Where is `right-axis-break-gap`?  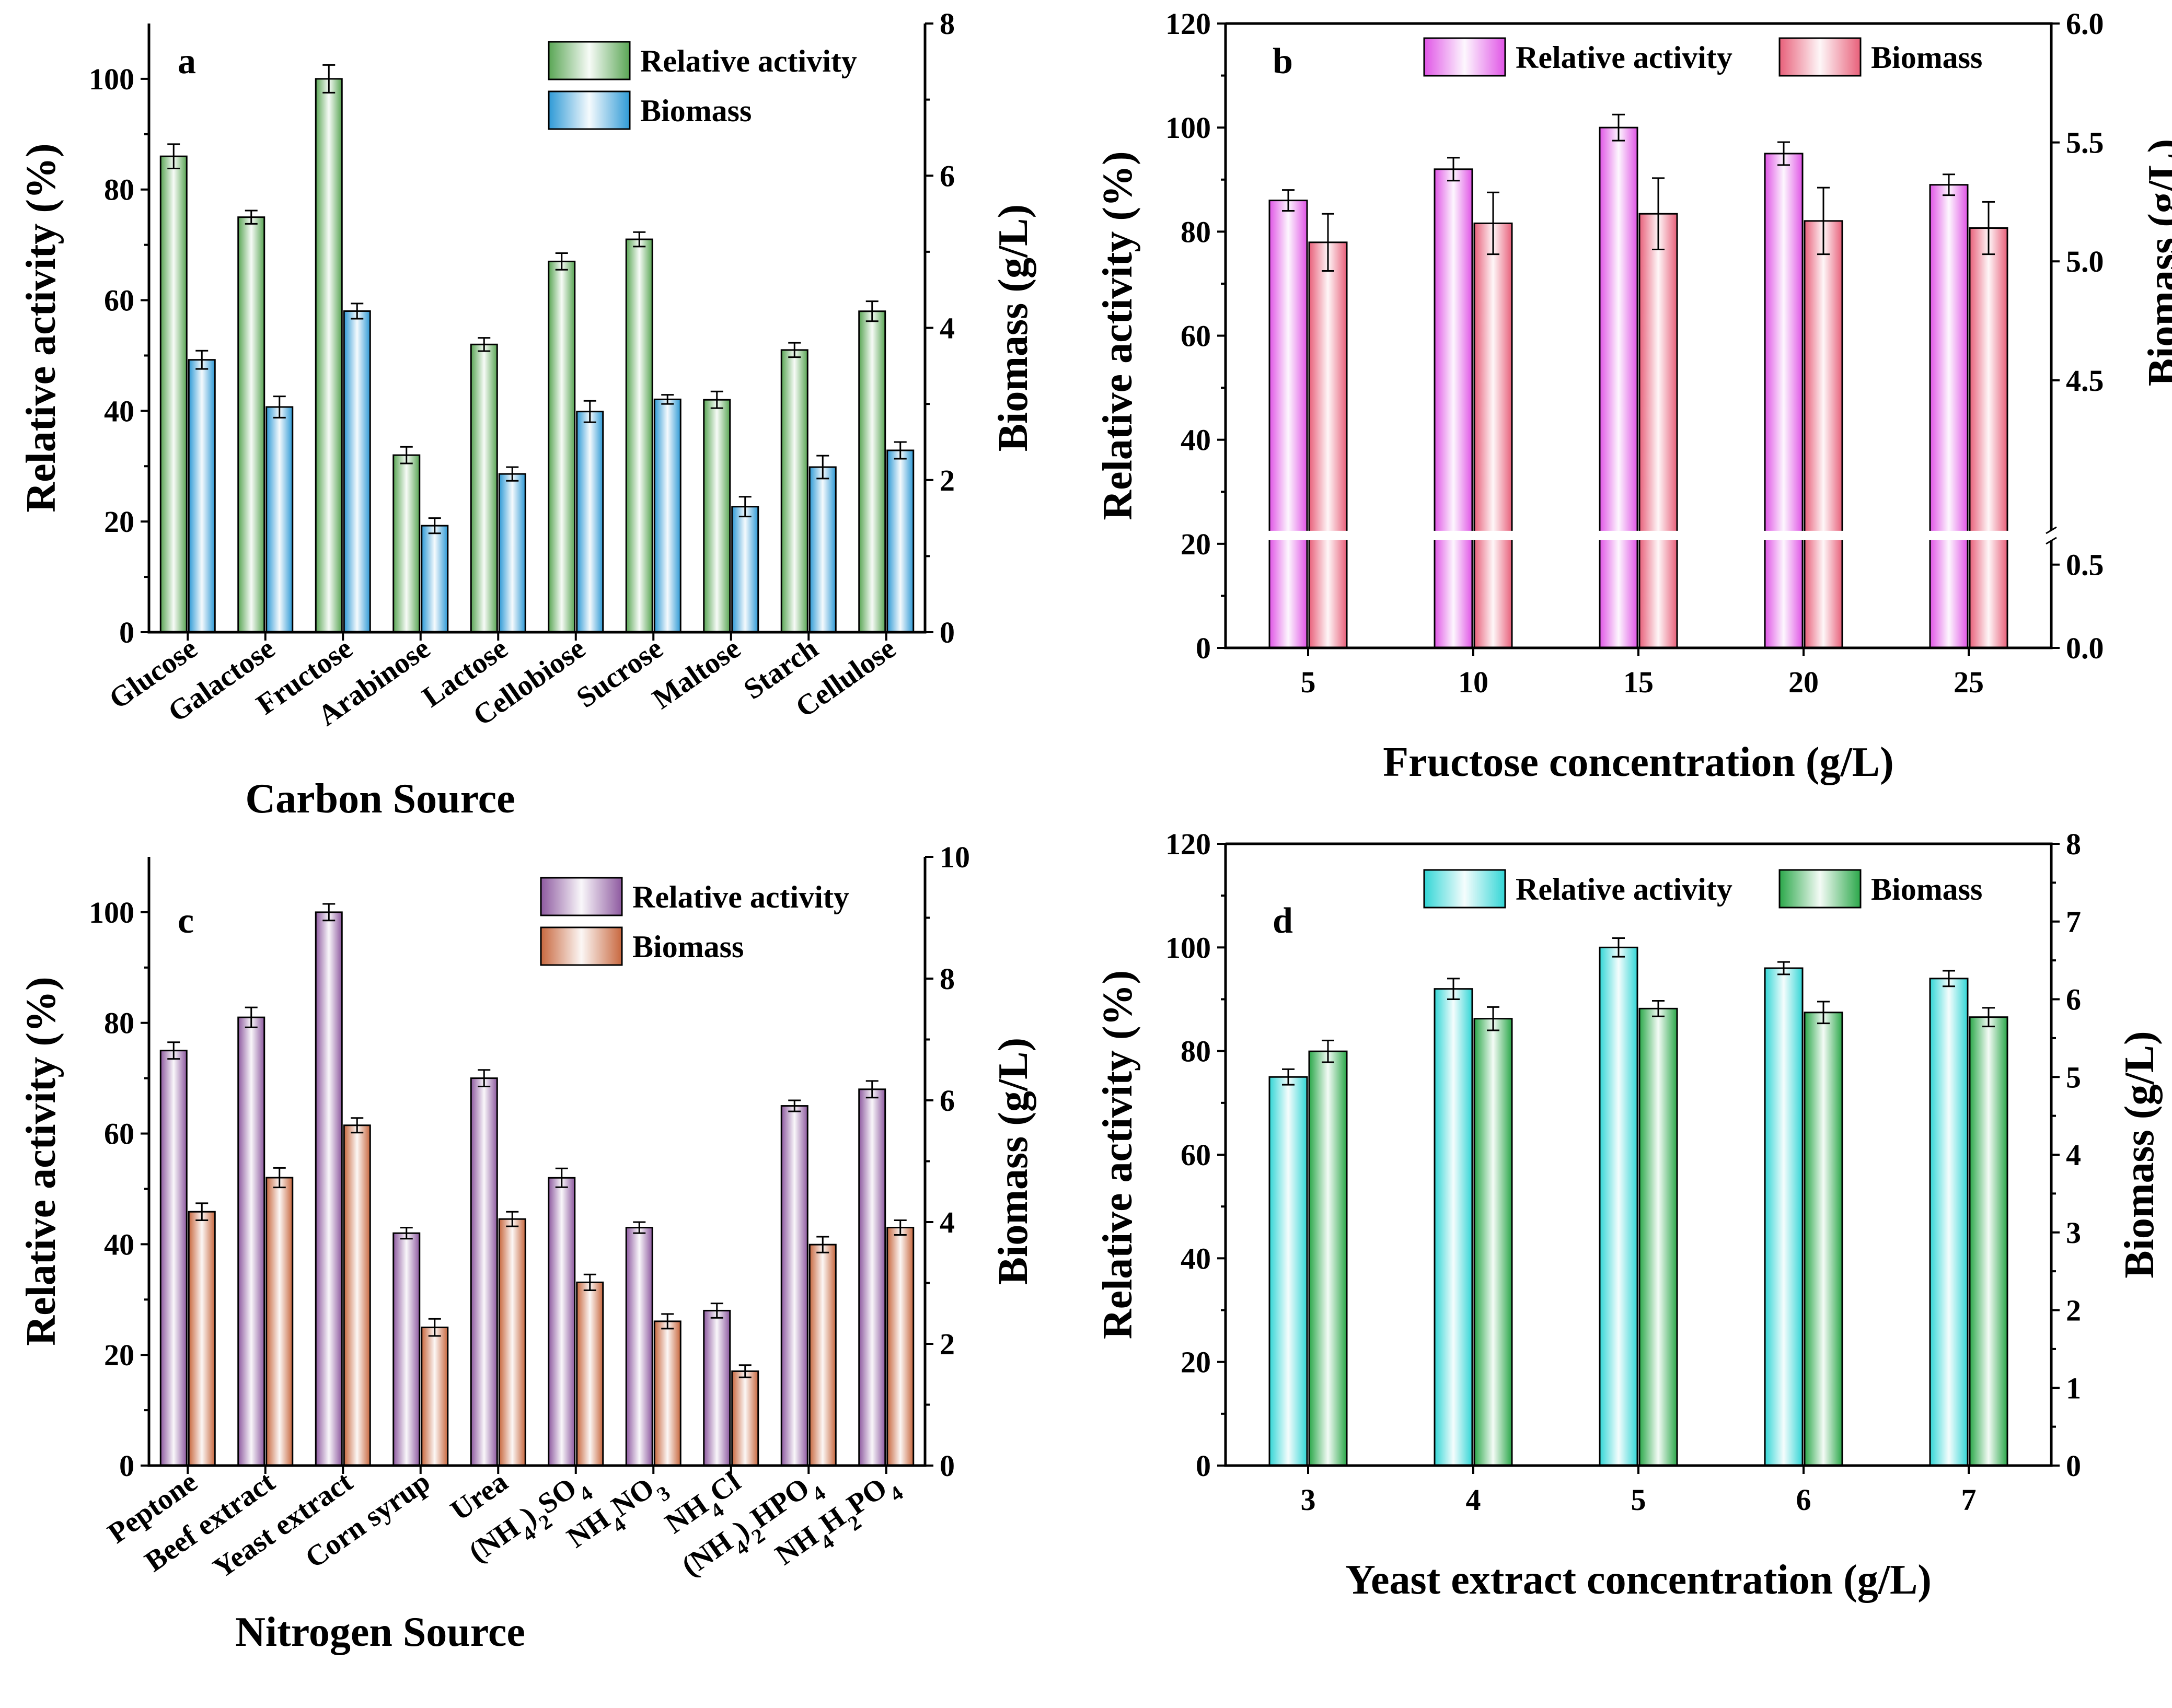
right-axis-break-gap is located at coordinates (2051, 535).